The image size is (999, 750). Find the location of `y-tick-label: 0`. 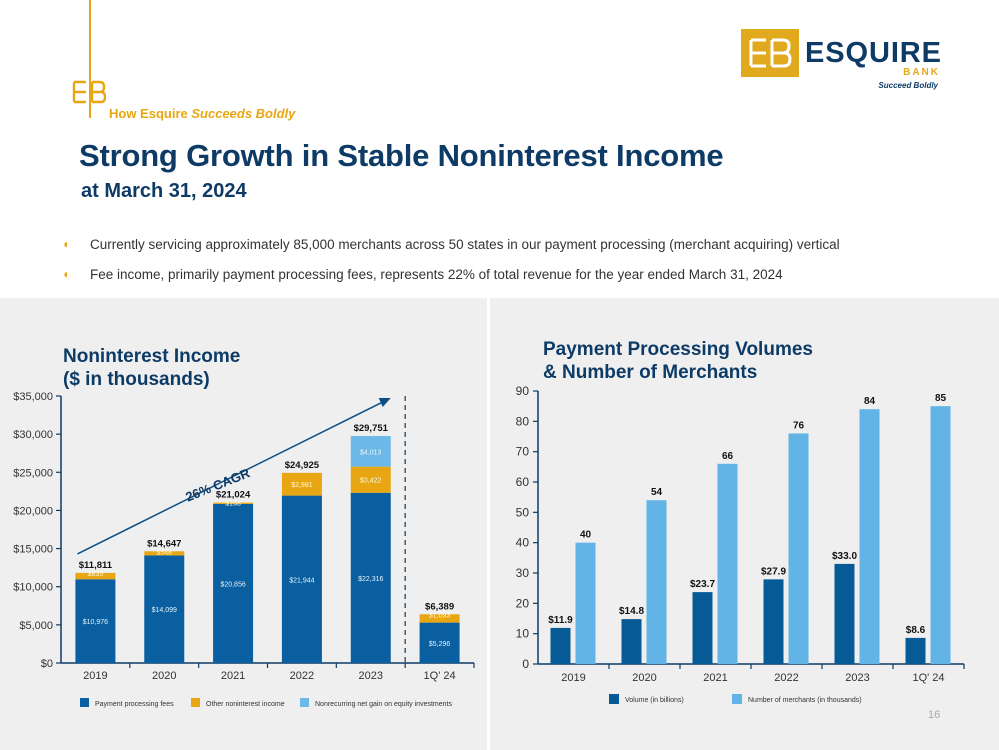

y-tick-label: 0 is located at coordinates (525, 664).